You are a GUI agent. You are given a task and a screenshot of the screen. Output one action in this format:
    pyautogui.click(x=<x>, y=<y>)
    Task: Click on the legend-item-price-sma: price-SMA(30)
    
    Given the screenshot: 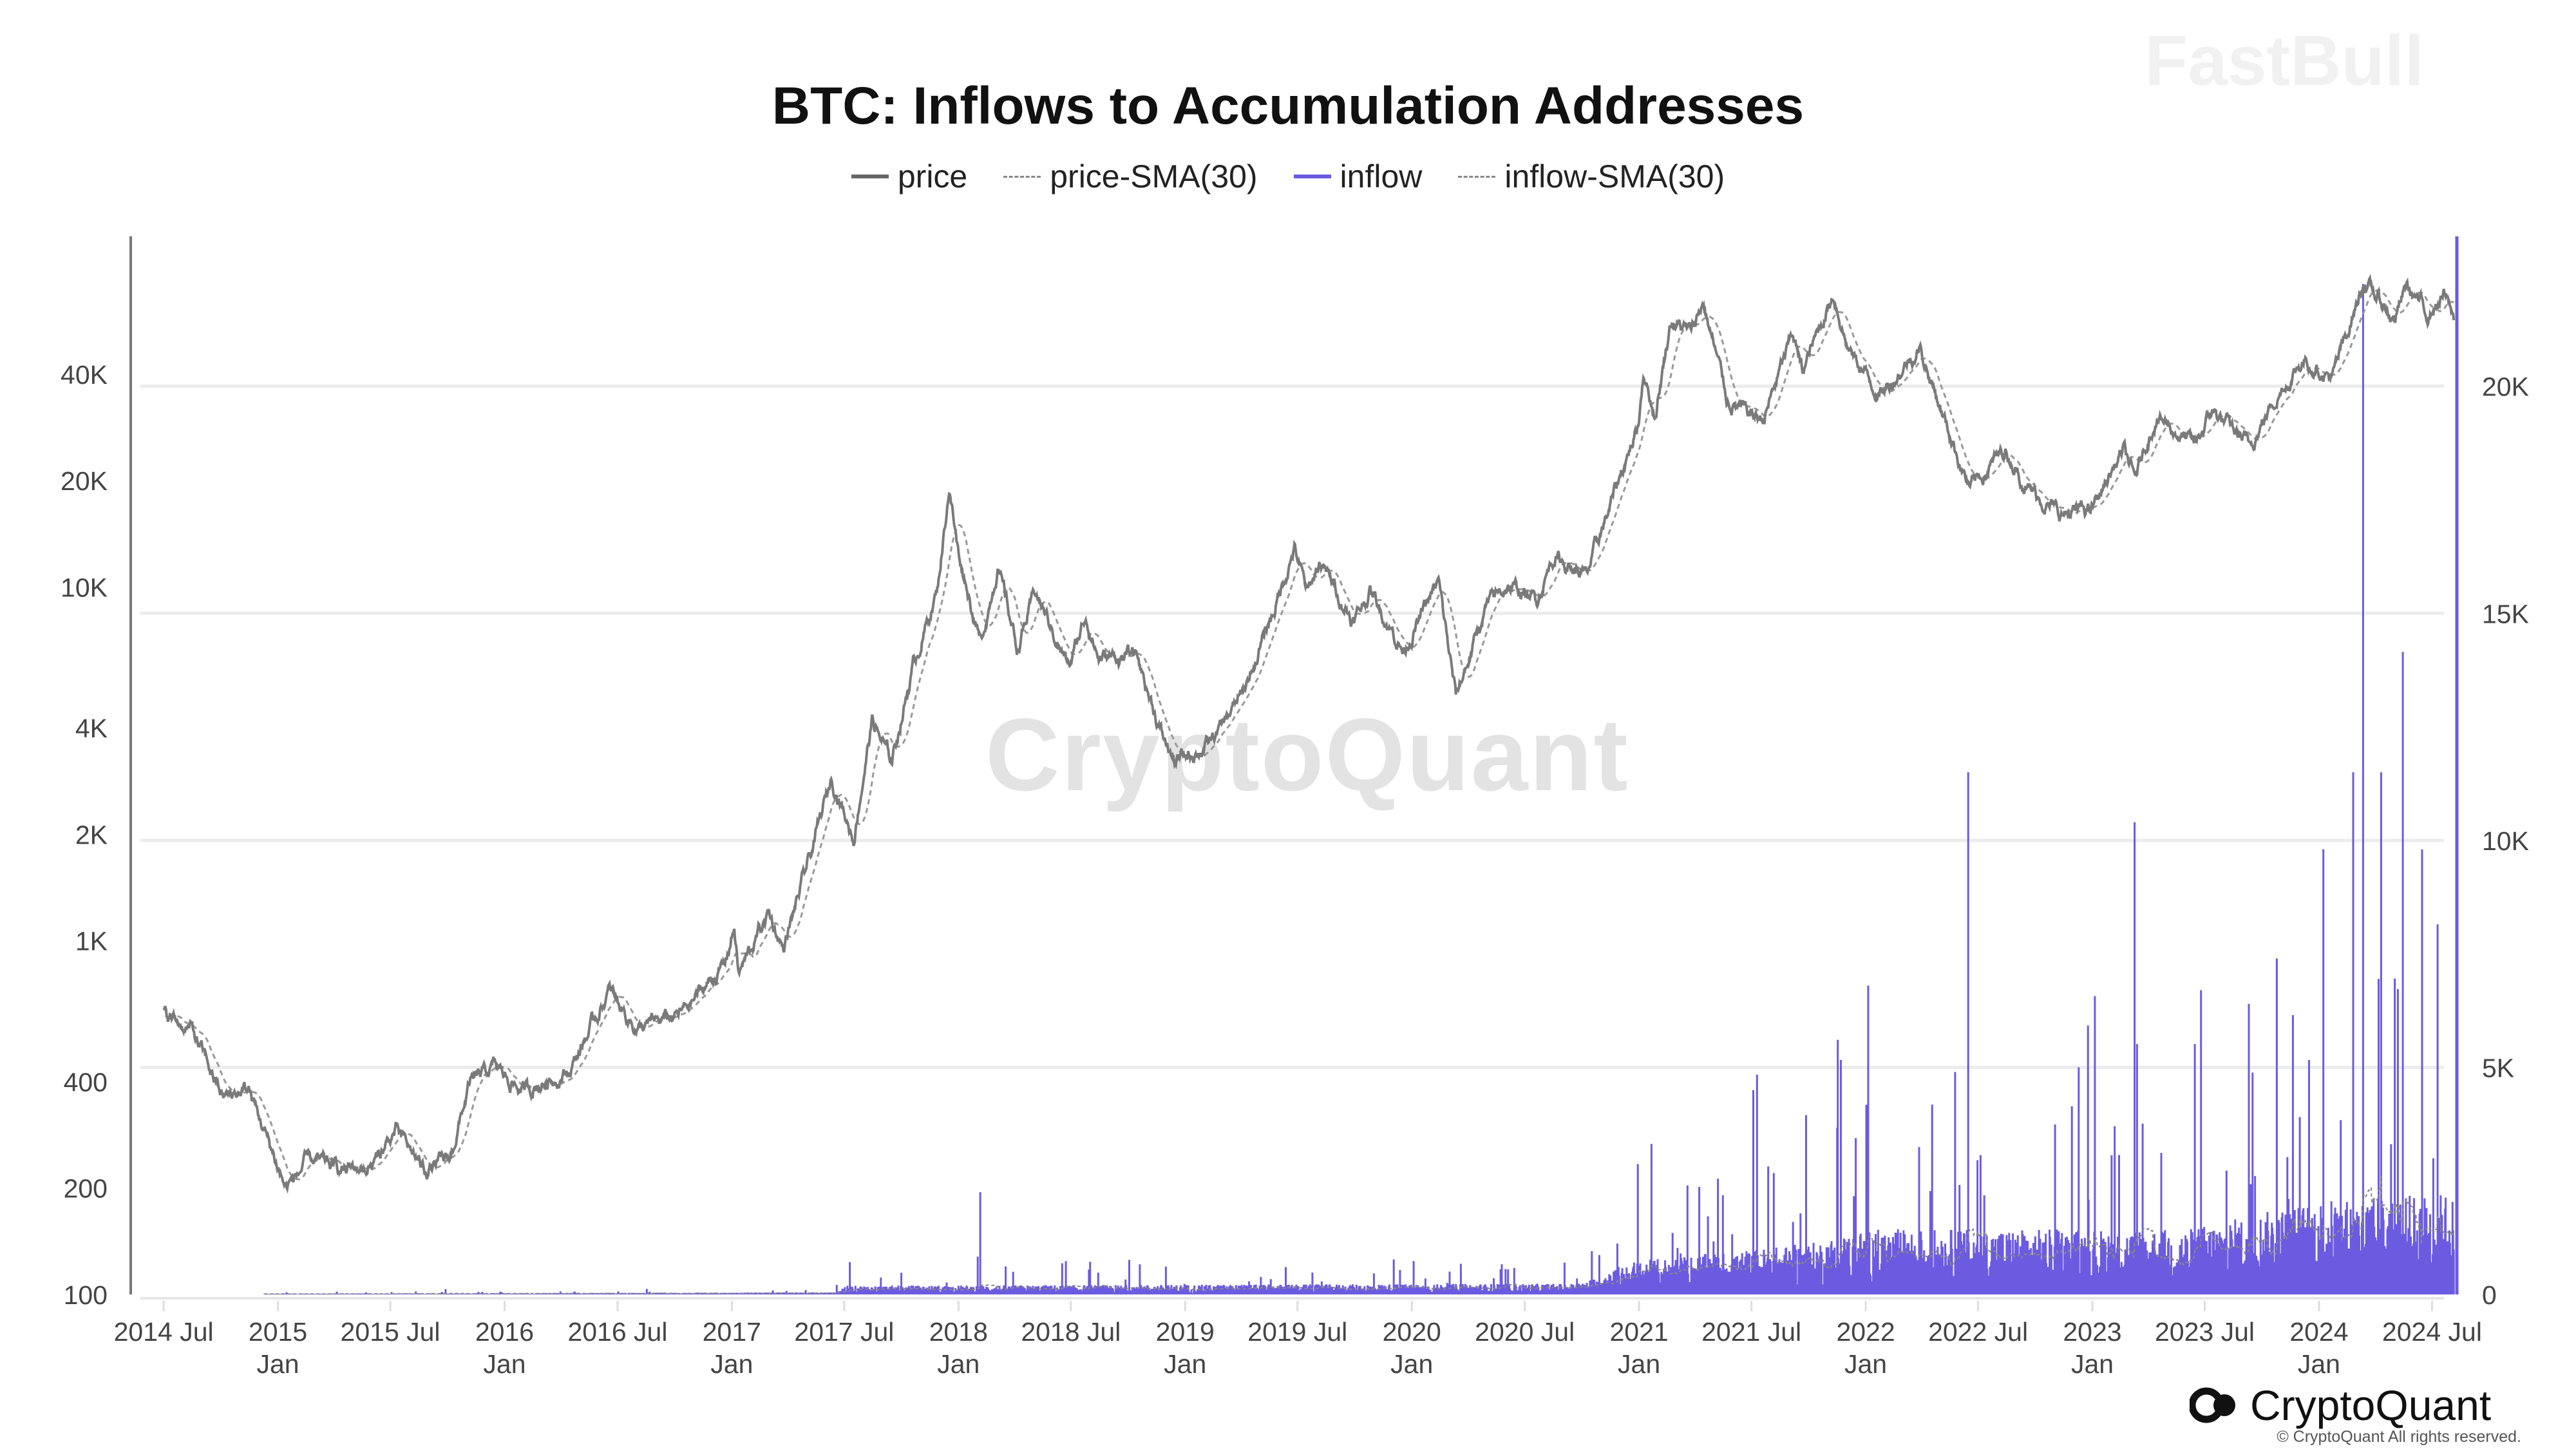 What is the action you would take?
    pyautogui.click(x=1130, y=176)
    